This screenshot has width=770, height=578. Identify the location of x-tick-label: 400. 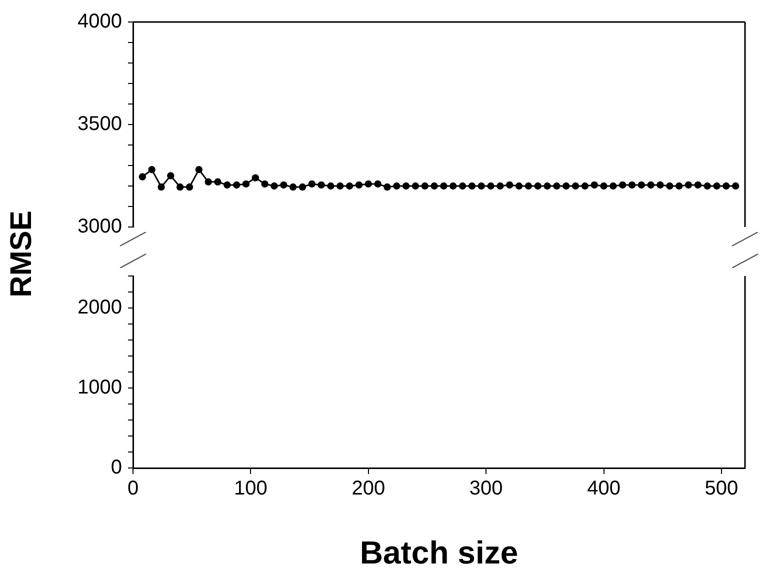
(603, 489).